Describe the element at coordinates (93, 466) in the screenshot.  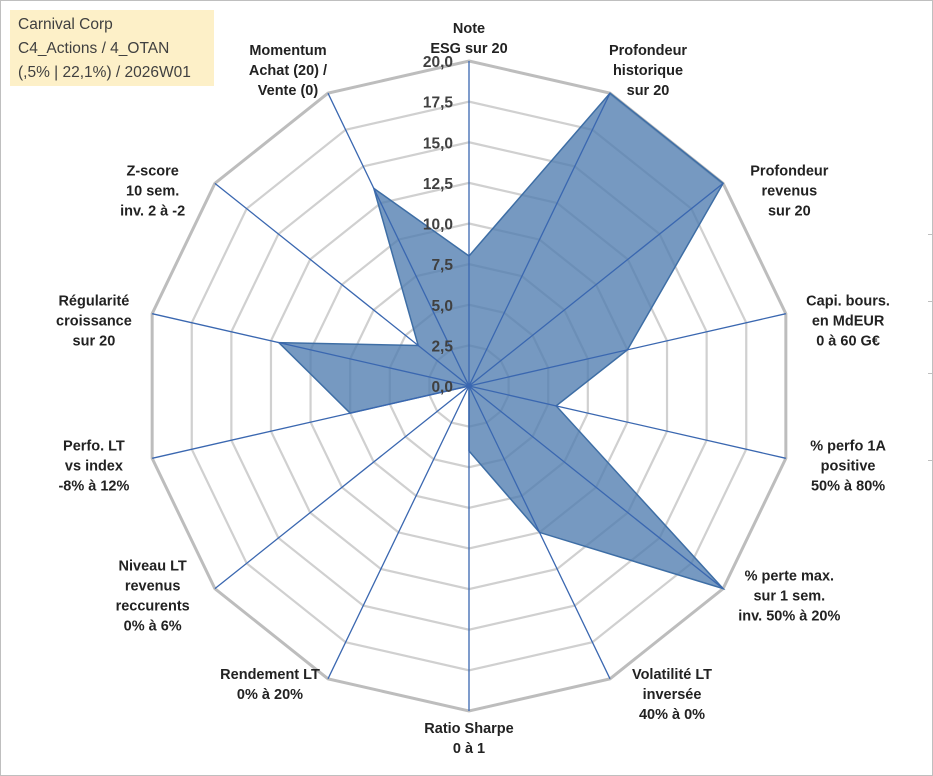
I see `axis-label: Perfo. LT vs index -8% à 12%` at that location.